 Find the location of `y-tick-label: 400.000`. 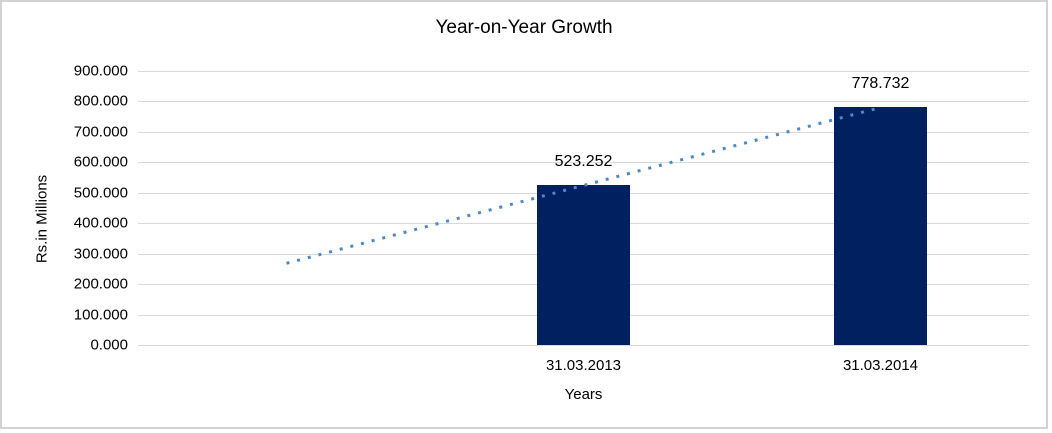

y-tick-label: 400.000 is located at coordinates (100, 223).